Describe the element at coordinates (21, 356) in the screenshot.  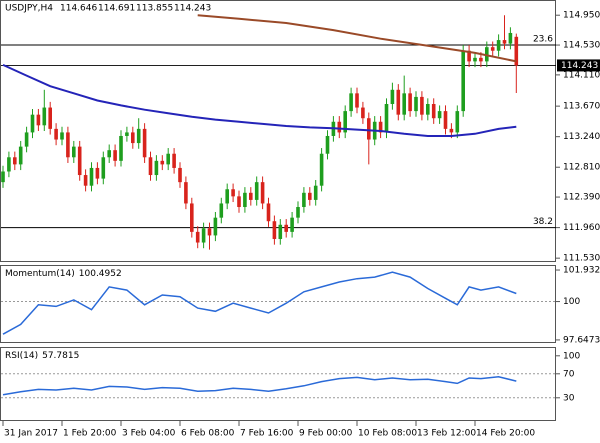
I see `indicator-name: RSI(14)` at that location.